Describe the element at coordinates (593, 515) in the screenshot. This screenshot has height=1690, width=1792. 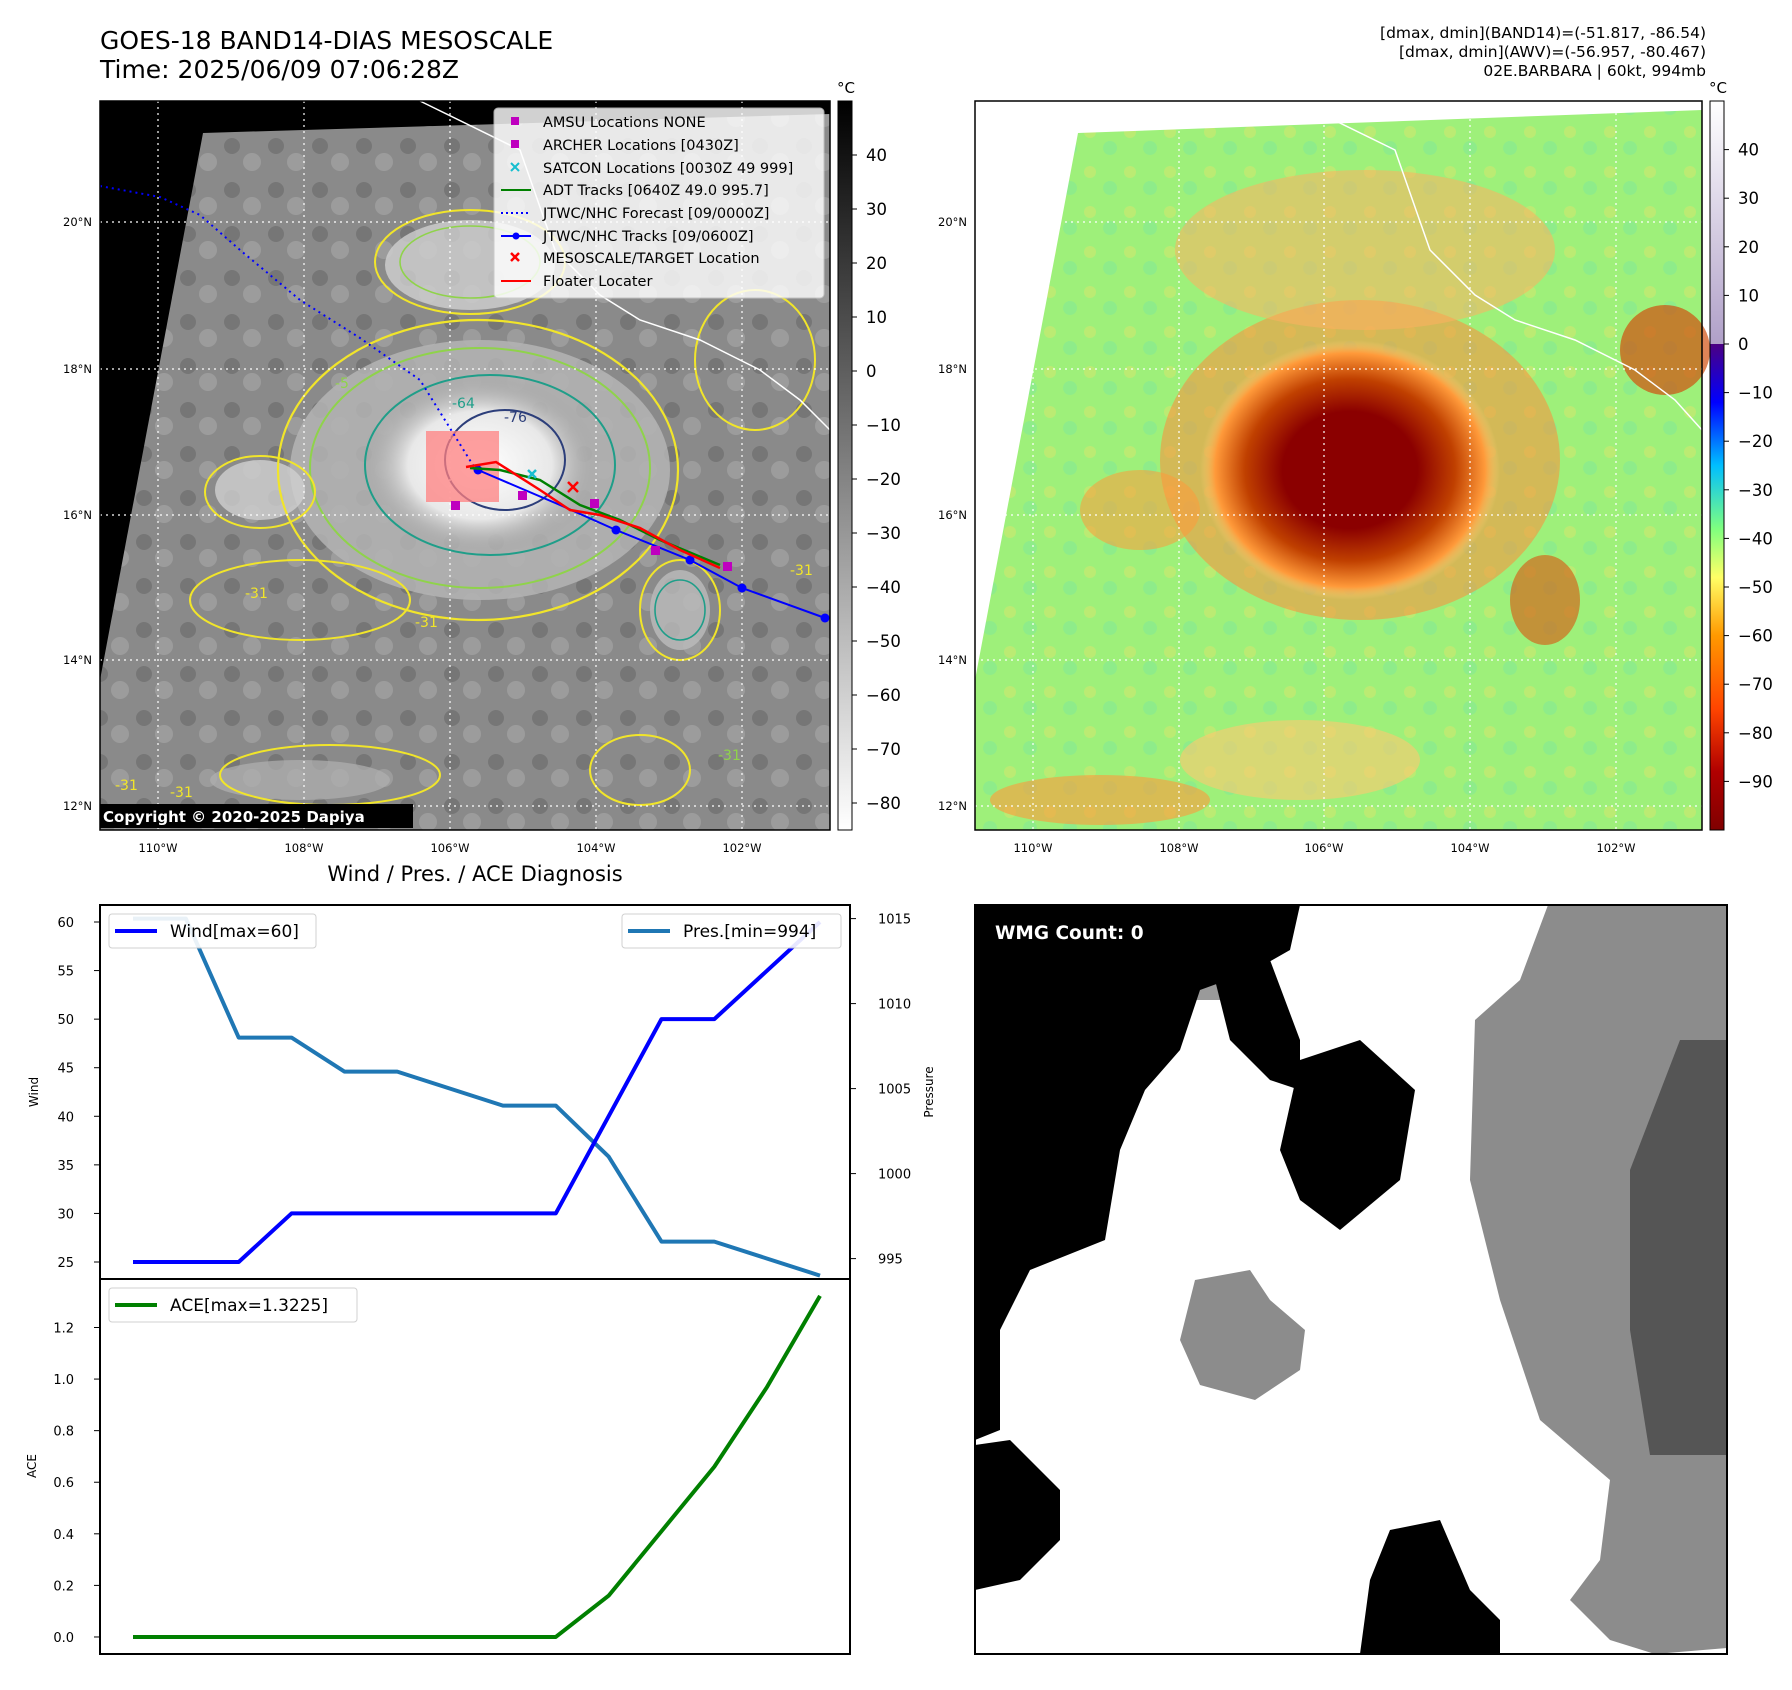
I see `floater-track` at that location.